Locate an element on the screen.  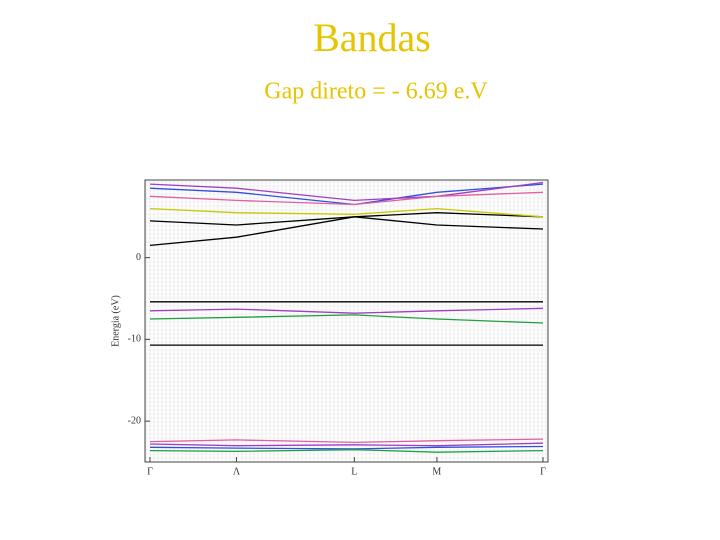
y-tick-label: 0 is located at coordinates (138, 257).